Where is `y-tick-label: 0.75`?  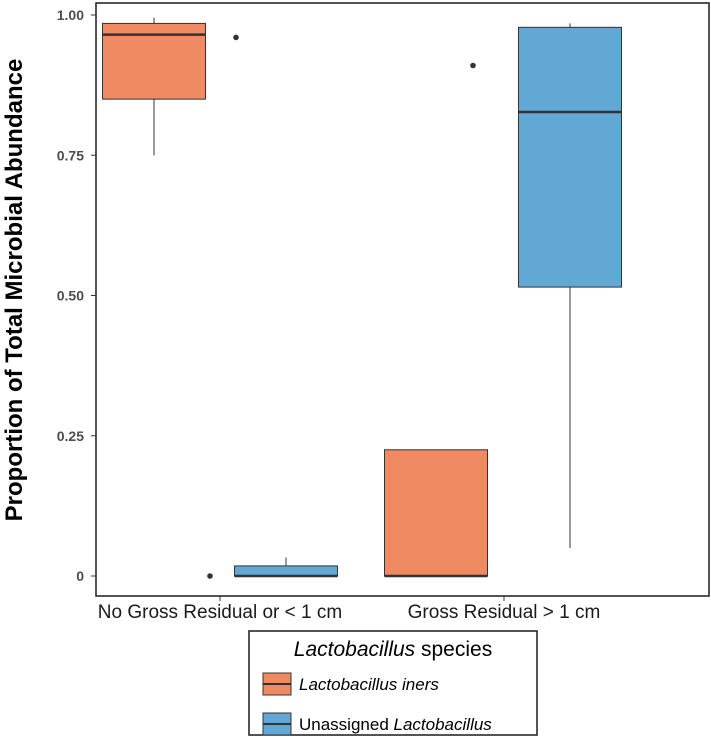
y-tick-label: 0.75 is located at coordinates (70, 155).